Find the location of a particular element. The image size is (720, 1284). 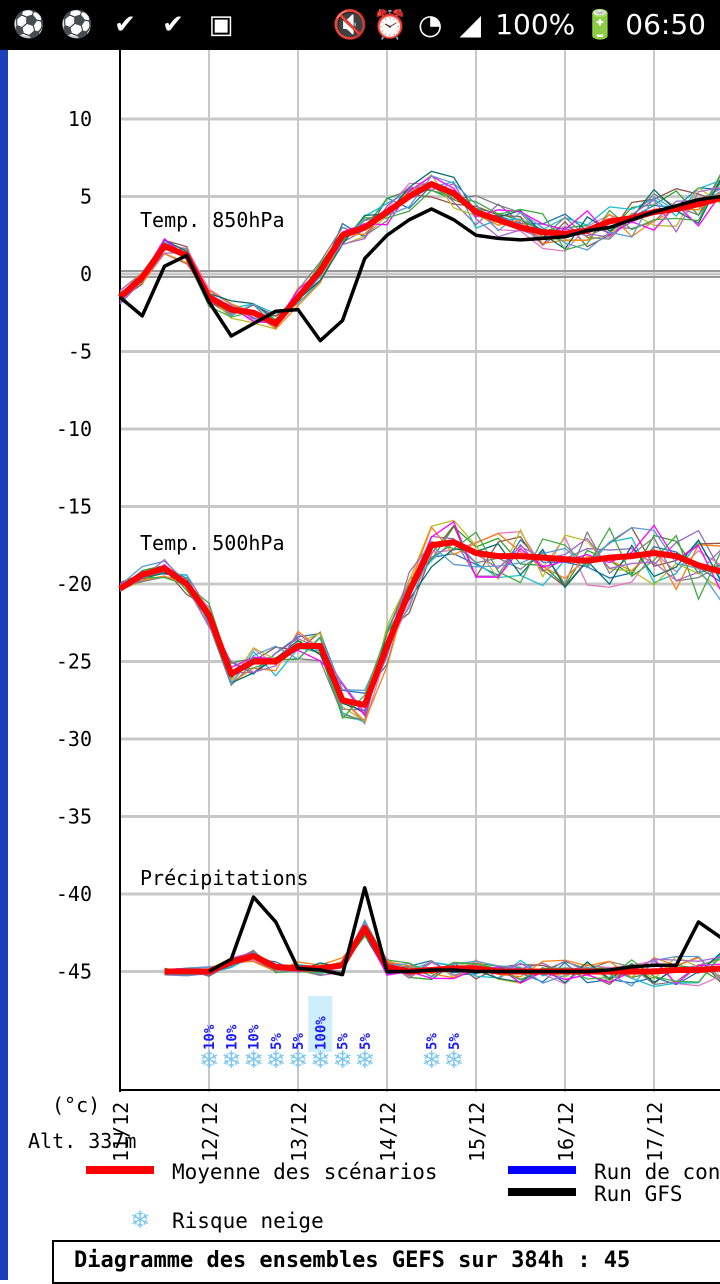

wifi-icon: ◔ is located at coordinates (430, 25).